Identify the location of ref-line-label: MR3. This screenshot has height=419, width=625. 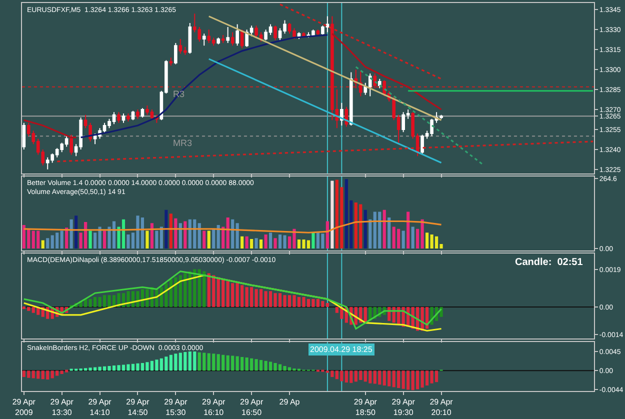
(182, 143).